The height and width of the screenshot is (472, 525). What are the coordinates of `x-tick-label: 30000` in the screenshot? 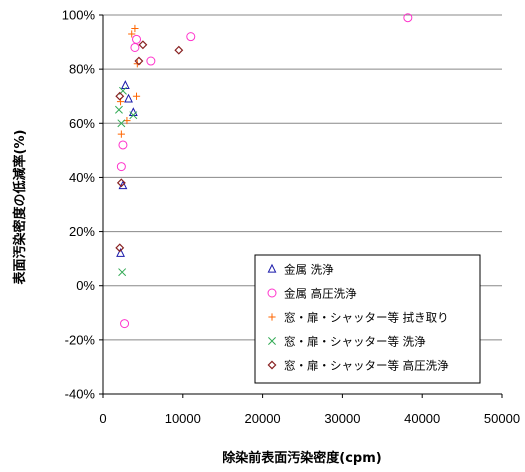 It's located at (342, 418).